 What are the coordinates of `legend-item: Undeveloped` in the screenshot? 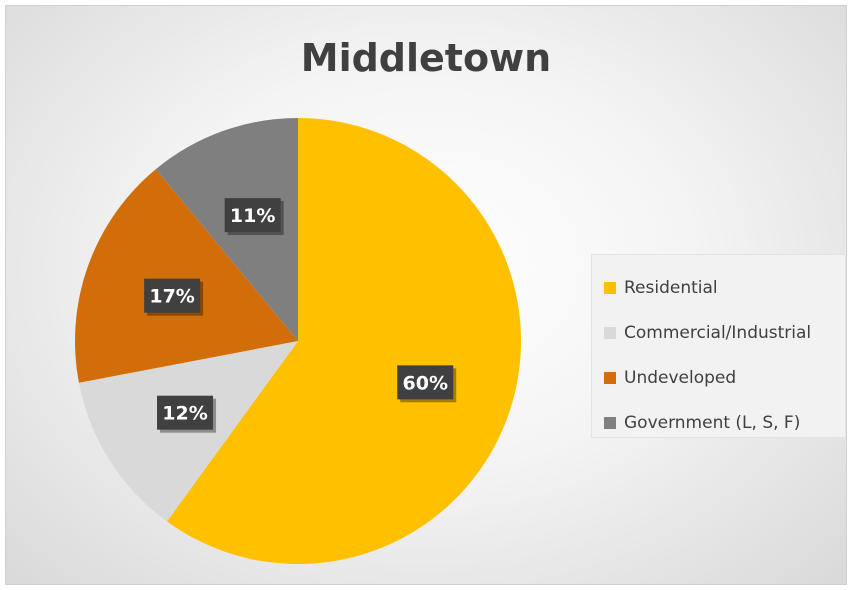 It's located at (724, 377).